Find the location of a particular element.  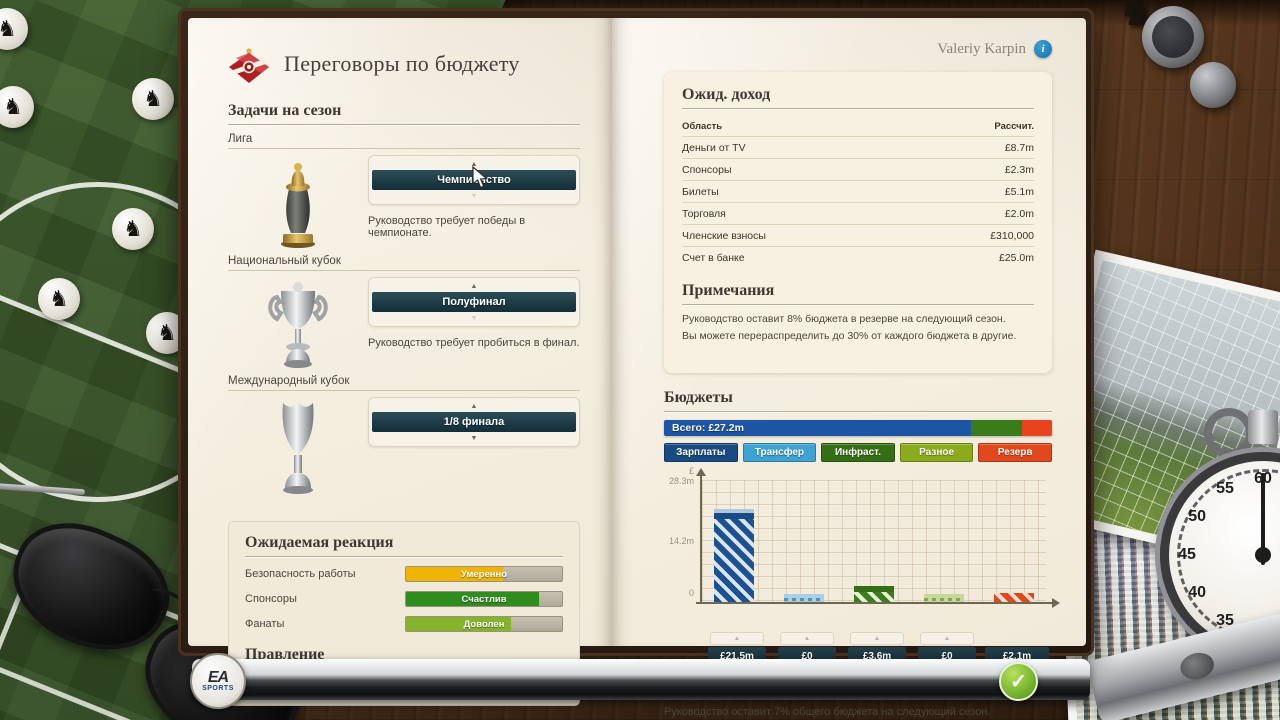

table-row: Торговля £2.0m is located at coordinates (858, 213).